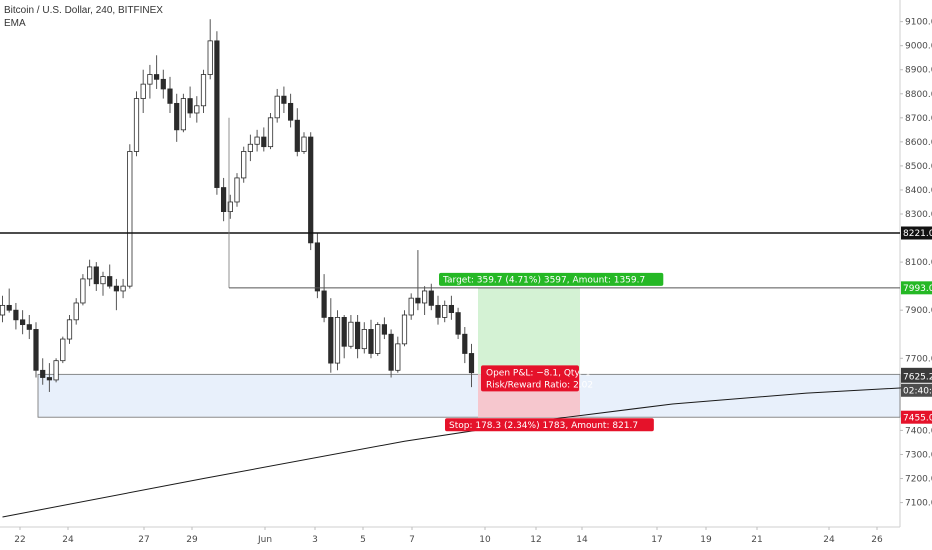  Describe the element at coordinates (264, 540) in the screenshot. I see `time-tick-label: Jun` at that location.